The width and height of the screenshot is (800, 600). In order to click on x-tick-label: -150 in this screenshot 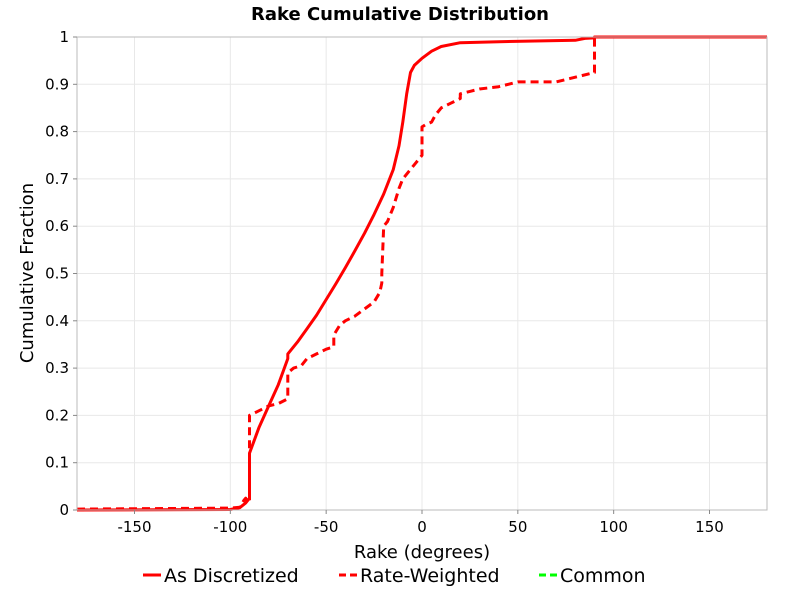, I will do `click(134, 527)`.